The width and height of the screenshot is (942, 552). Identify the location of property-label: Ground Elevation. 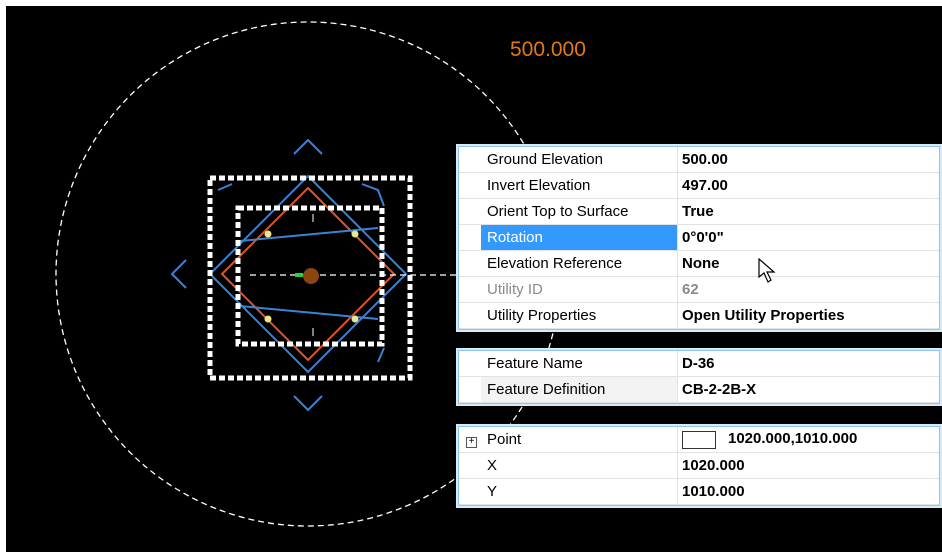
(579, 160).